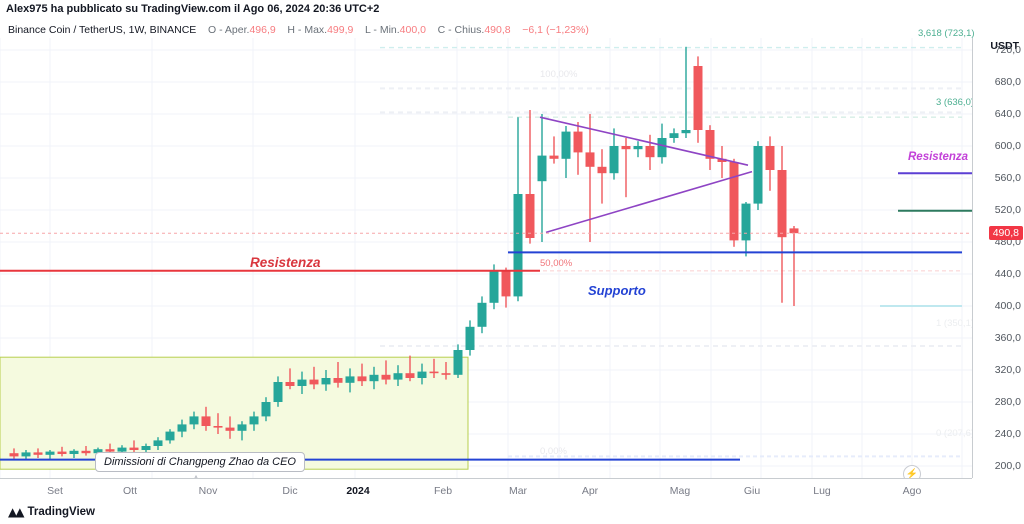  What do you see at coordinates (1007, 466) in the screenshot?
I see `price-tick: 200,0` at bounding box center [1007, 466].